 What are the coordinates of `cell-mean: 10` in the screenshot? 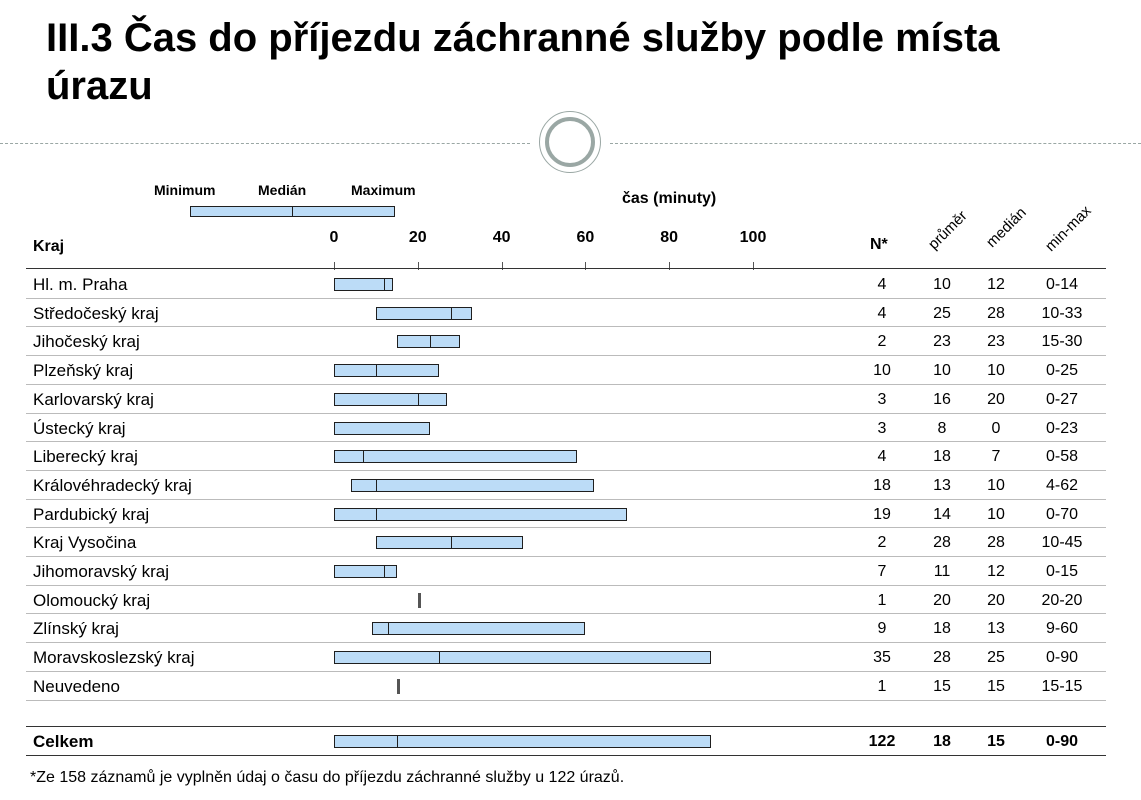 It's located at (942, 371).